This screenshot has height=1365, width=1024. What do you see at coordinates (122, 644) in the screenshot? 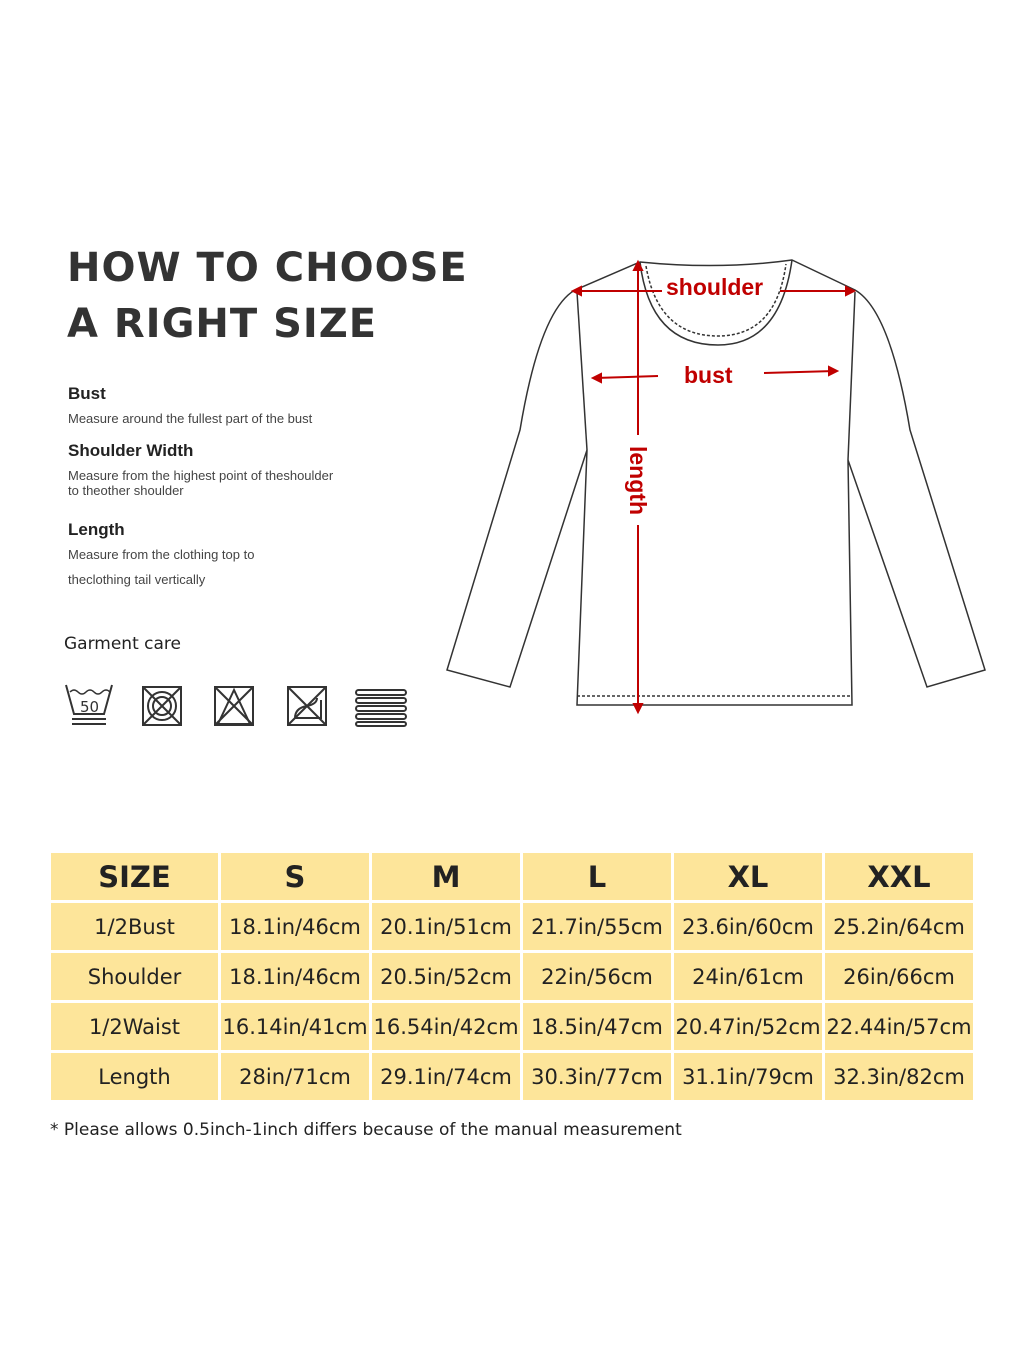
I see `garment-care-label: Garment care` at bounding box center [122, 644].